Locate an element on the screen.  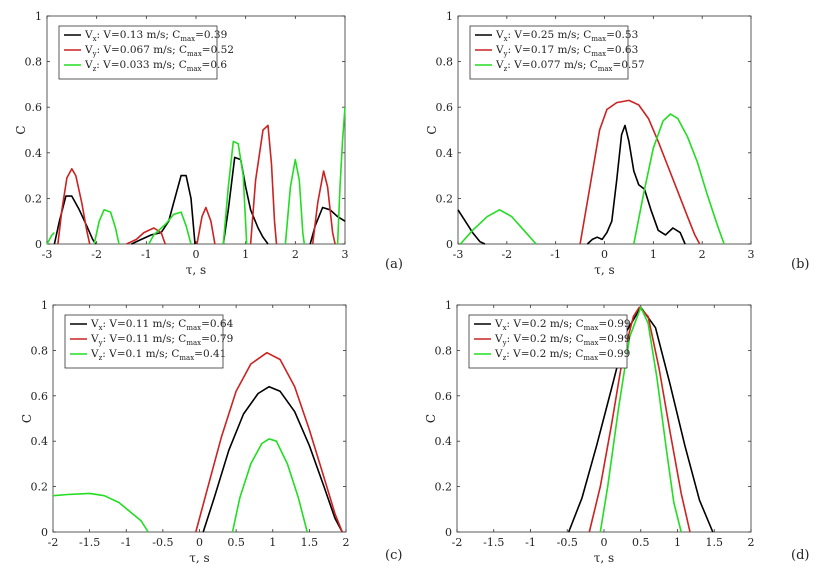
x-tick-label: 3 is located at coordinates (345, 254).